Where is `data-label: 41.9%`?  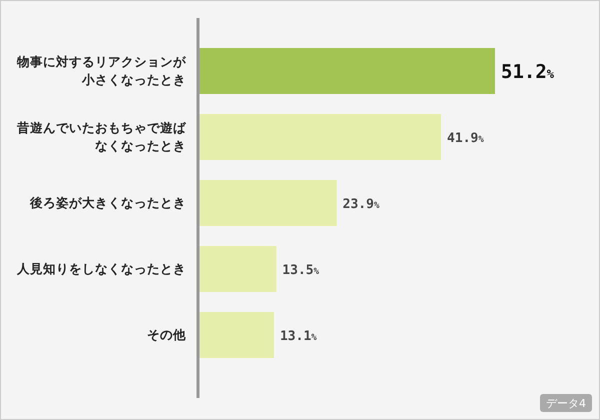 data-label: 41.9% is located at coordinates (465, 138).